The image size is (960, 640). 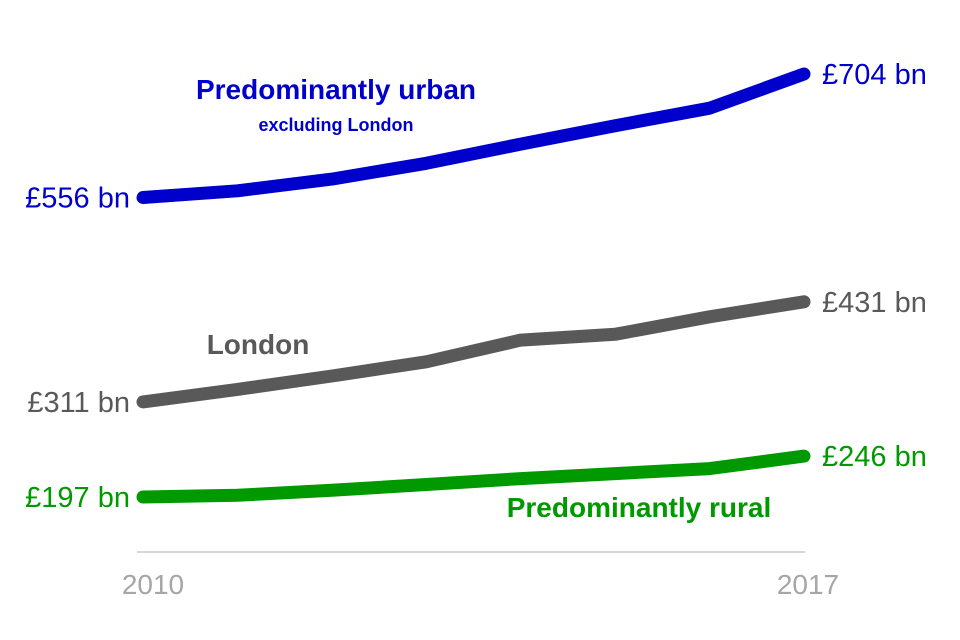 I want to click on start-value-label-rural: £197 bn, so click(x=77, y=498).